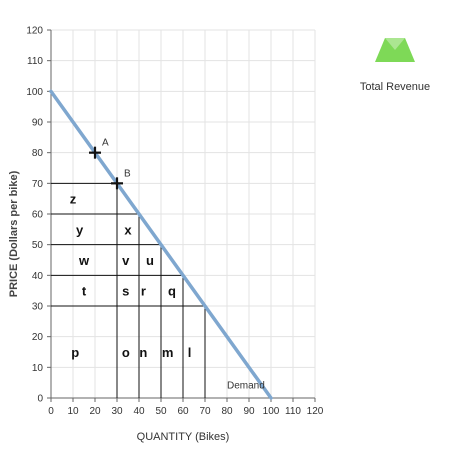 The image size is (450, 450). What do you see at coordinates (105, 143) in the screenshot?
I see `point-label: A` at bounding box center [105, 143].